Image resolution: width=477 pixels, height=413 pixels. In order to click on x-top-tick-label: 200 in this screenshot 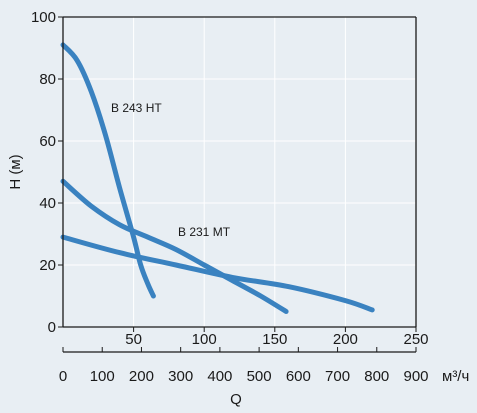, I will do `click(345, 339)`.